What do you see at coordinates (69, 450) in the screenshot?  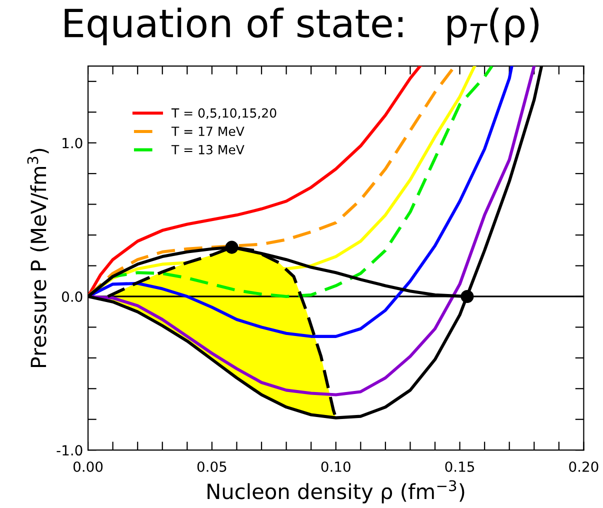 I see `y-tick-label: -1.0` at bounding box center [69, 450].